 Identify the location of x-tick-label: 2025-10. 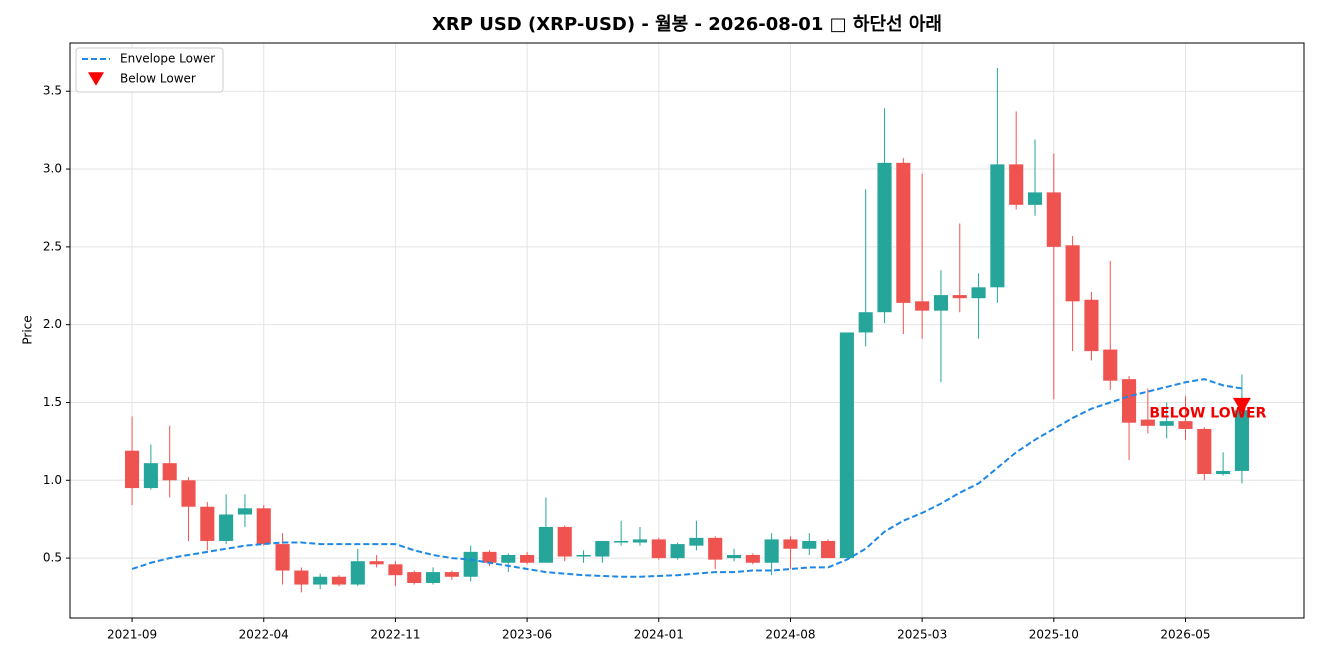
(1054, 635).